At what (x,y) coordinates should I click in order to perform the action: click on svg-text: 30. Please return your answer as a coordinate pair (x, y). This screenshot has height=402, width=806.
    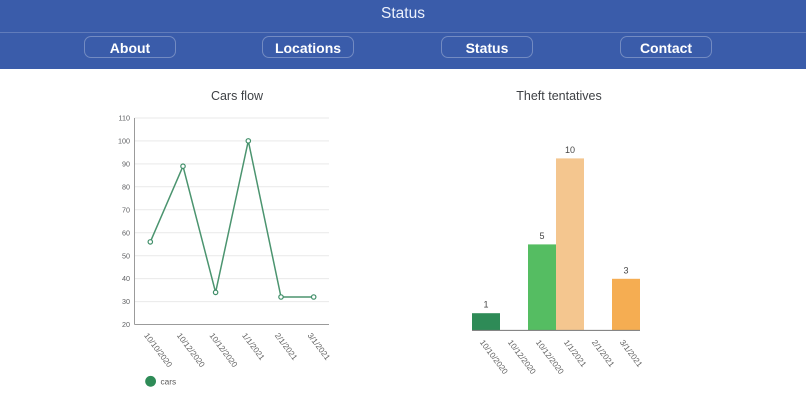
    Looking at the image, I should click on (126, 301).